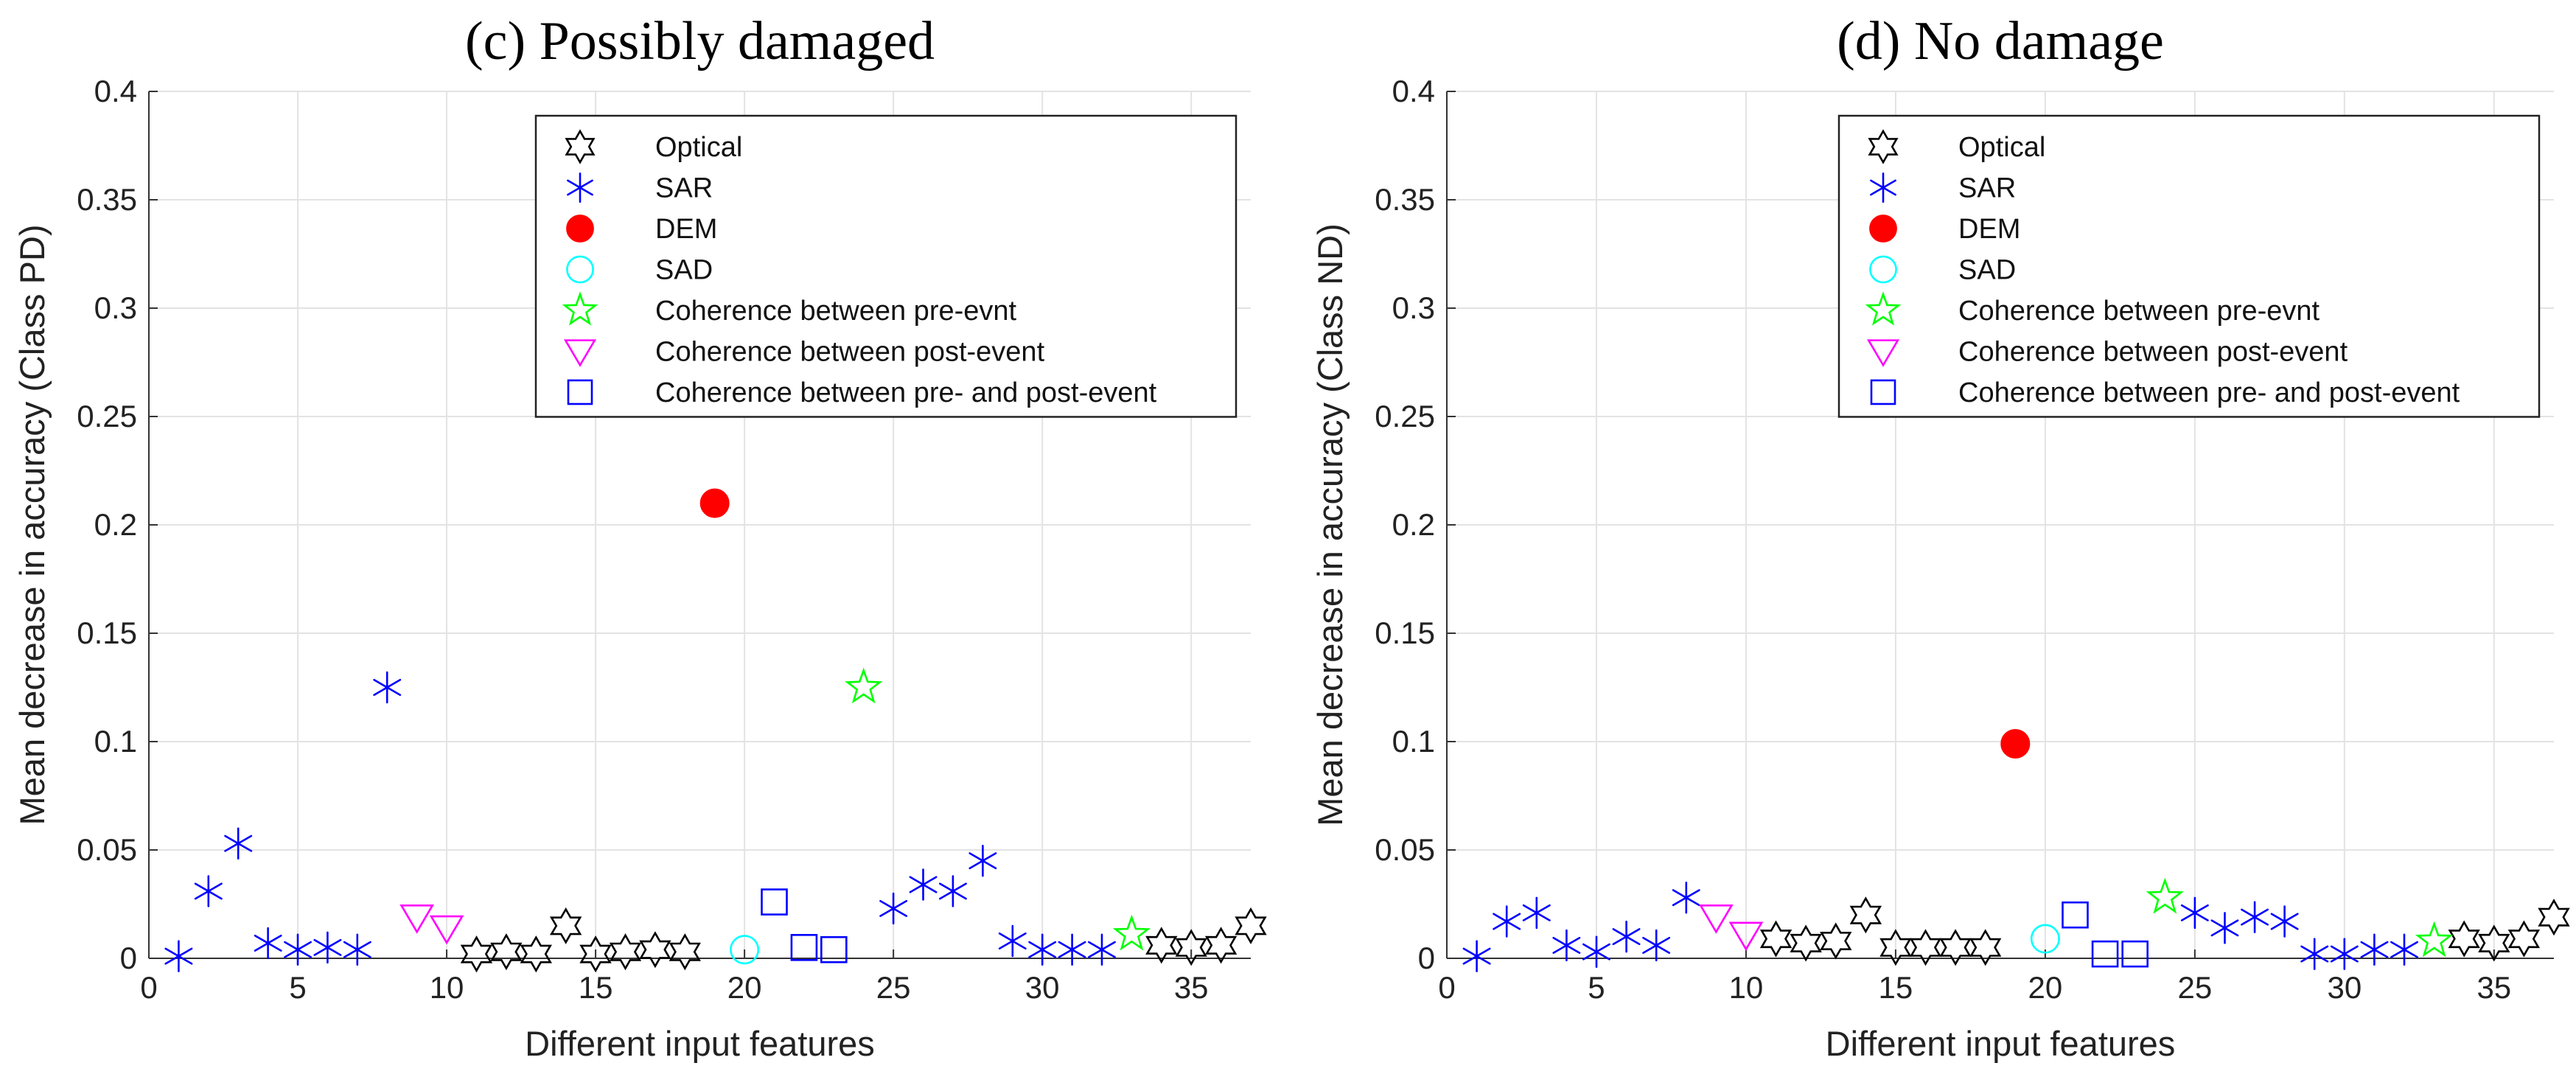 The image size is (2576, 1077). What do you see at coordinates (998, 809) in the screenshot?
I see `series-coherence-between-pre-evnt` at bounding box center [998, 809].